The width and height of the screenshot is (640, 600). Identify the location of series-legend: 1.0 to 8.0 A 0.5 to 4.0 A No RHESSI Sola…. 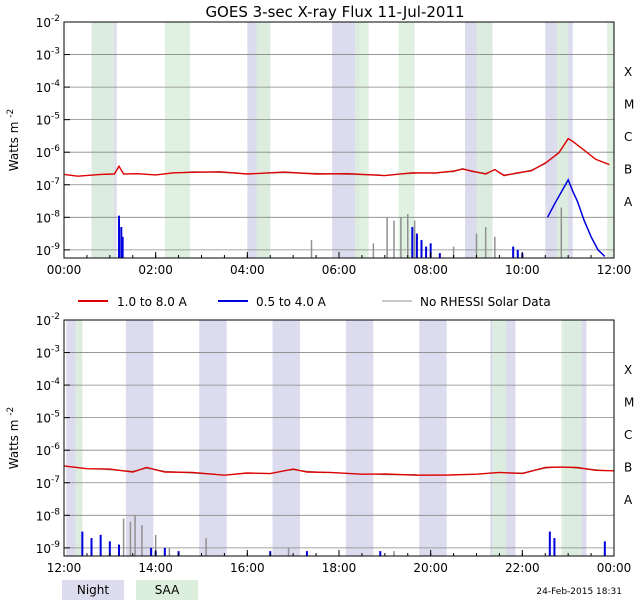
(314, 302).